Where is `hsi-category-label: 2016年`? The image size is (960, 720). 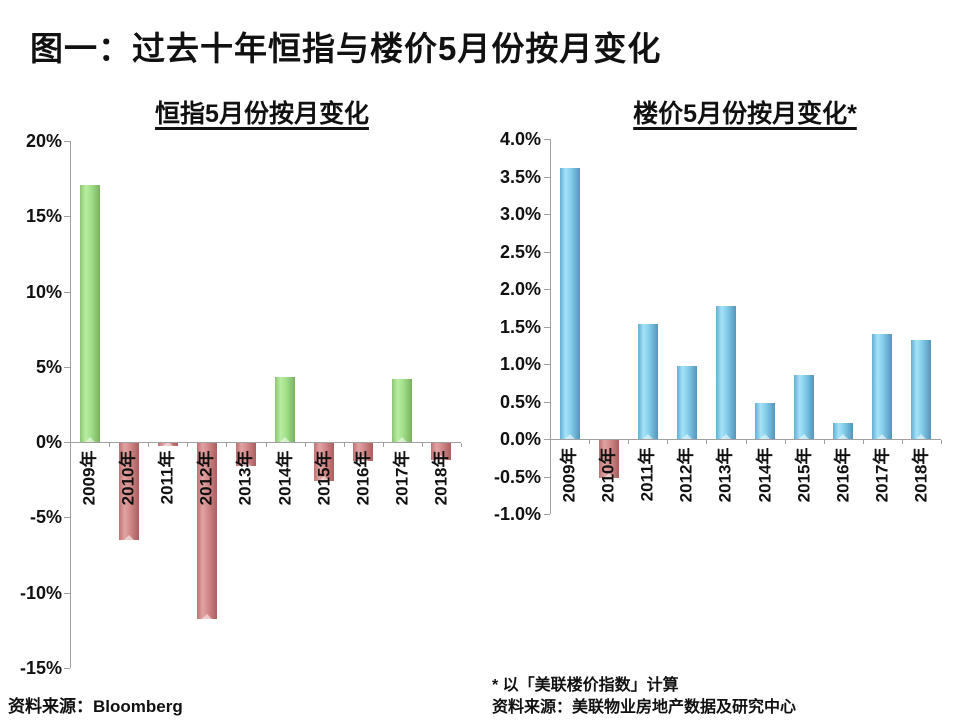 hsi-category-label: 2016年 is located at coordinates (363, 477).